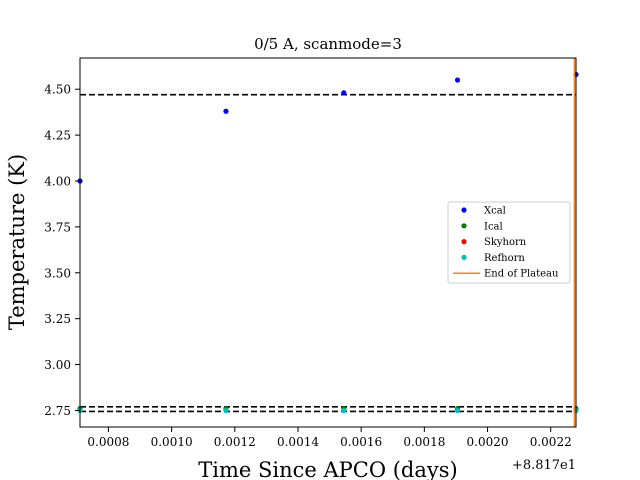 This screenshot has width=640, height=480. I want to click on x-tick-label: 0.0022, so click(551, 442).